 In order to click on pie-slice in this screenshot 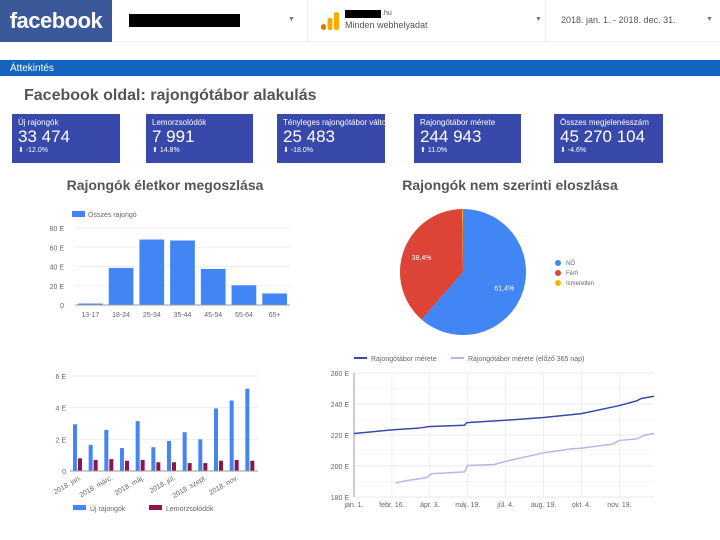, I will do `click(431, 264)`.